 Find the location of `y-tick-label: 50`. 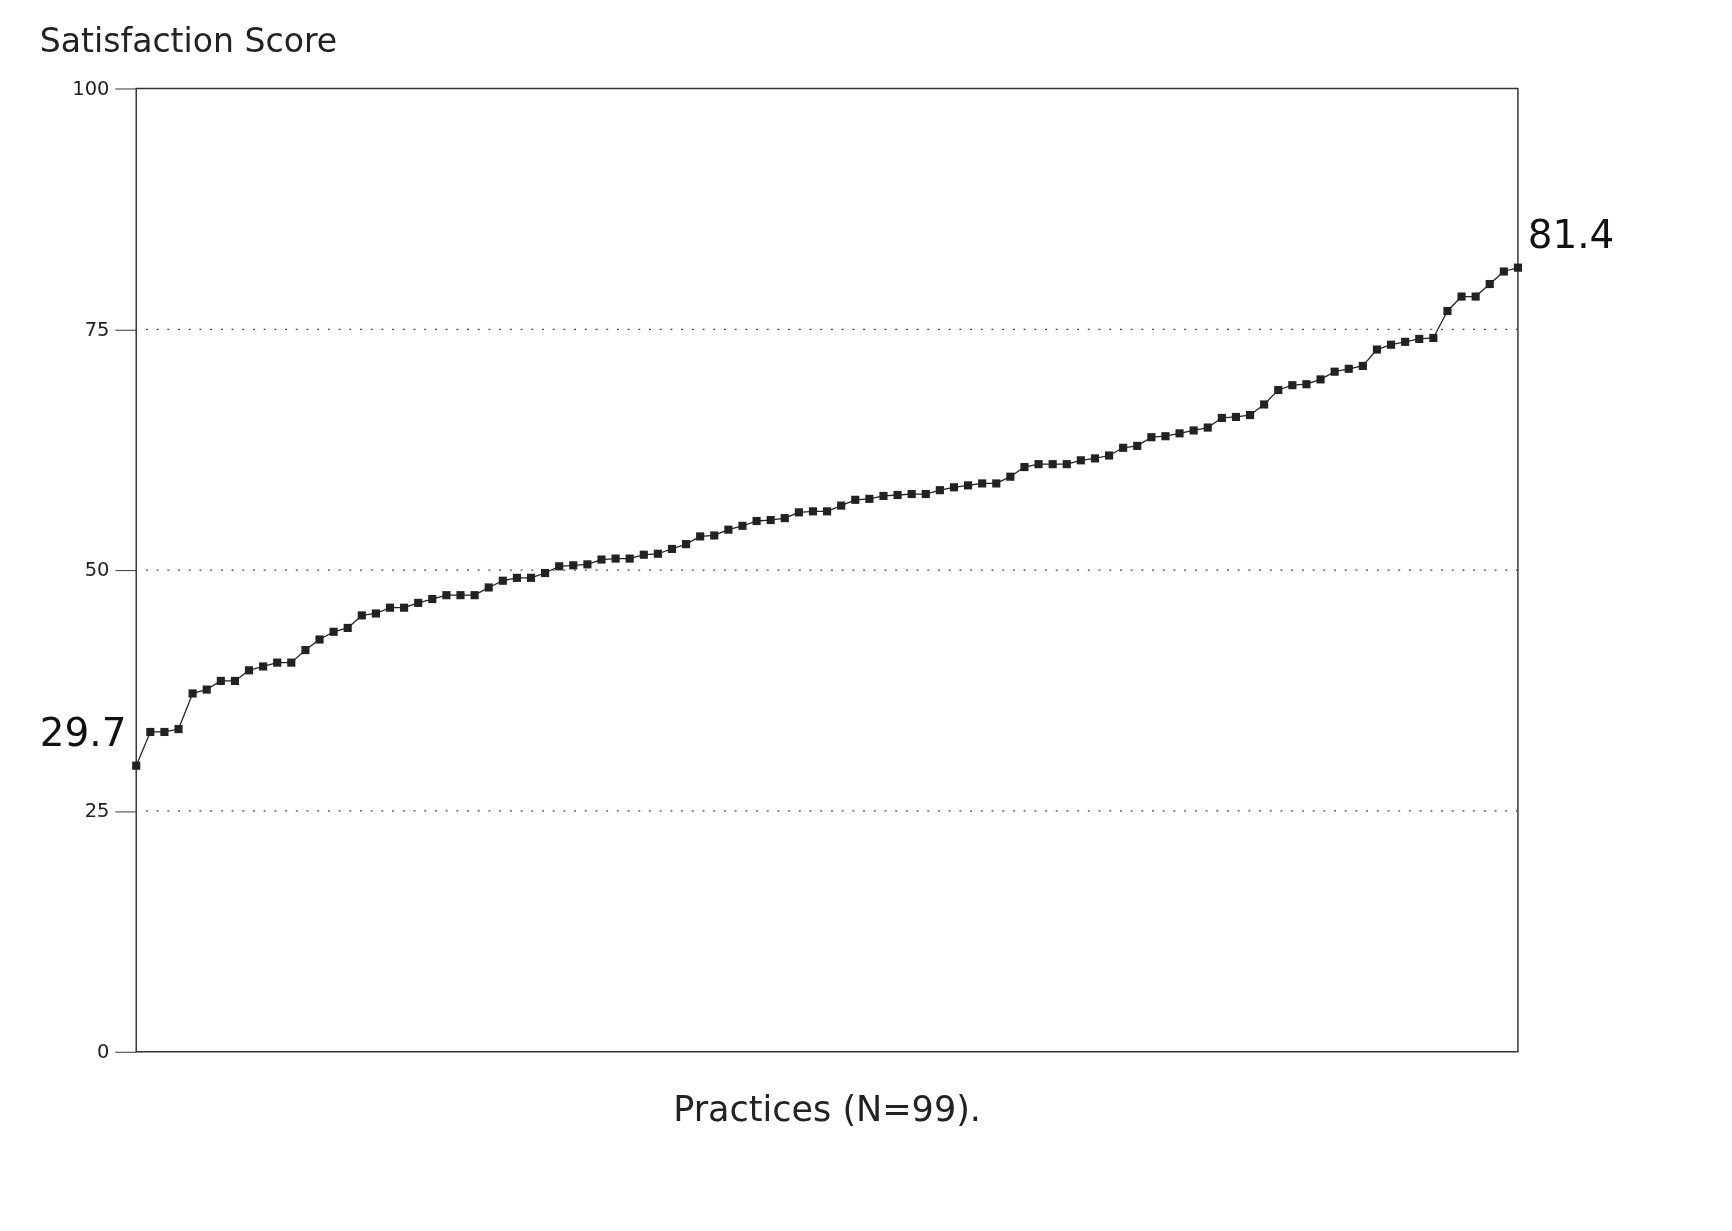

y-tick-label: 50 is located at coordinates (97, 570).